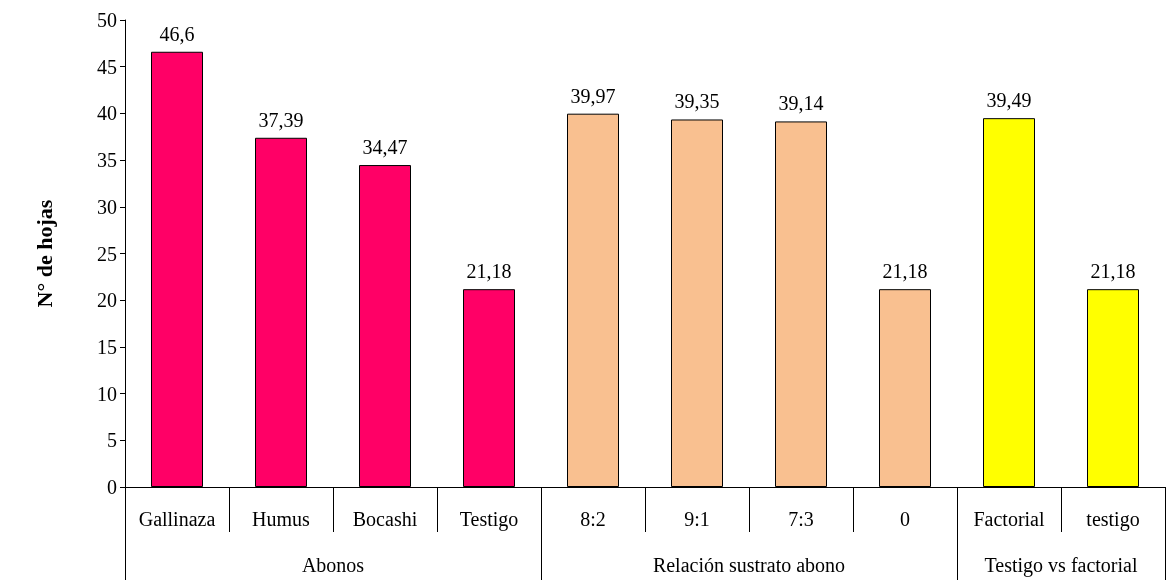 The width and height of the screenshot is (1173, 580). I want to click on x-tick-label: Humus, so click(281, 519).